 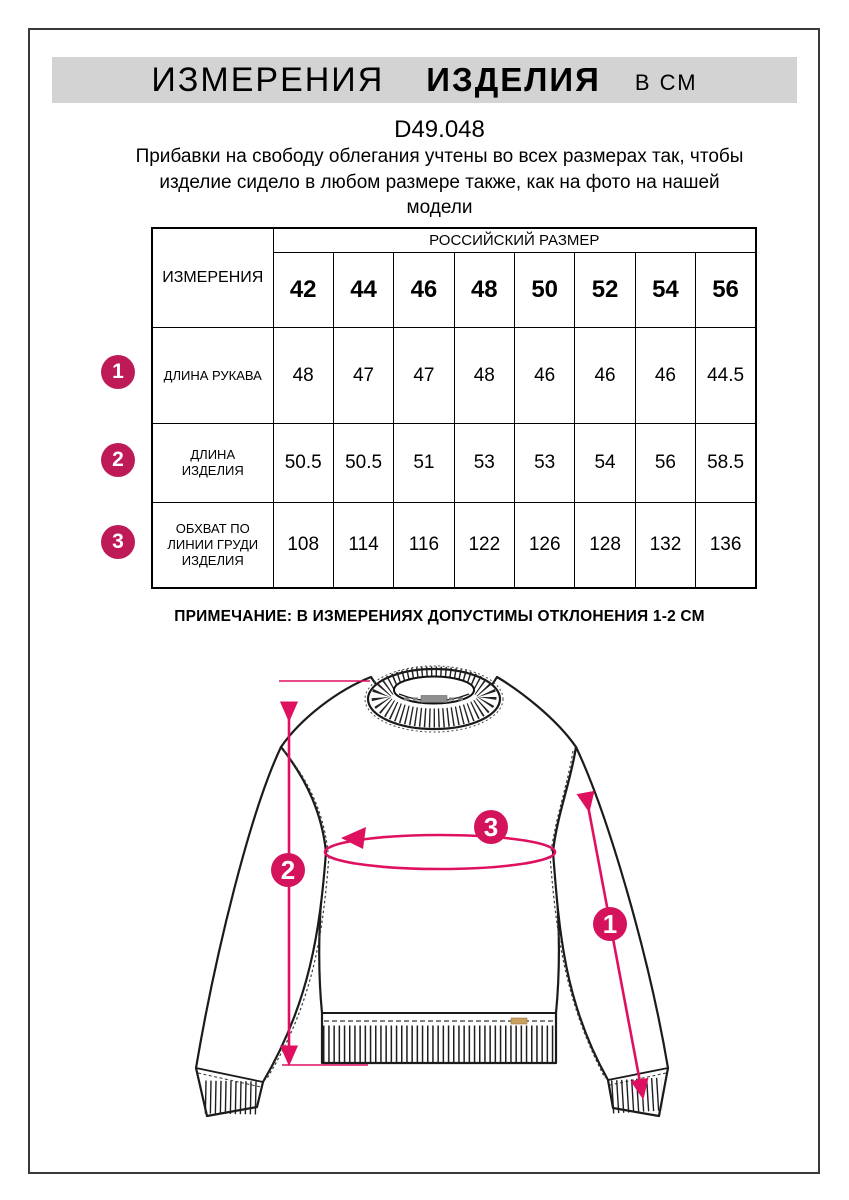 What do you see at coordinates (363, 545) in the screenshot?
I see `measurement-value: 114` at bounding box center [363, 545].